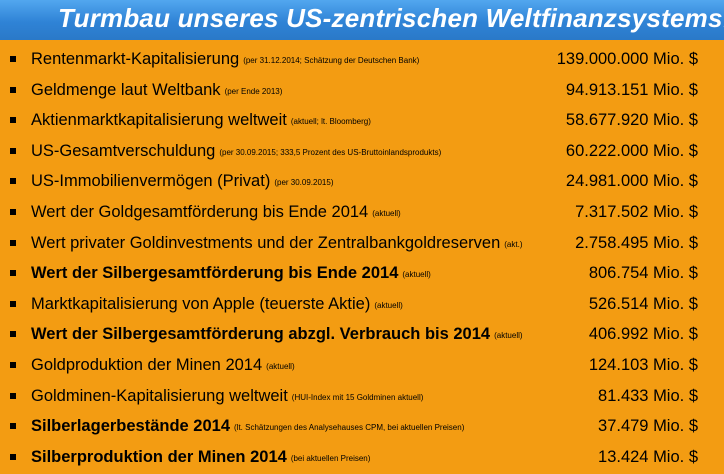 The image size is (724, 474). Describe the element at coordinates (636, 211) in the screenshot. I see `item-value: 7.317.502 Mio. $` at that location.